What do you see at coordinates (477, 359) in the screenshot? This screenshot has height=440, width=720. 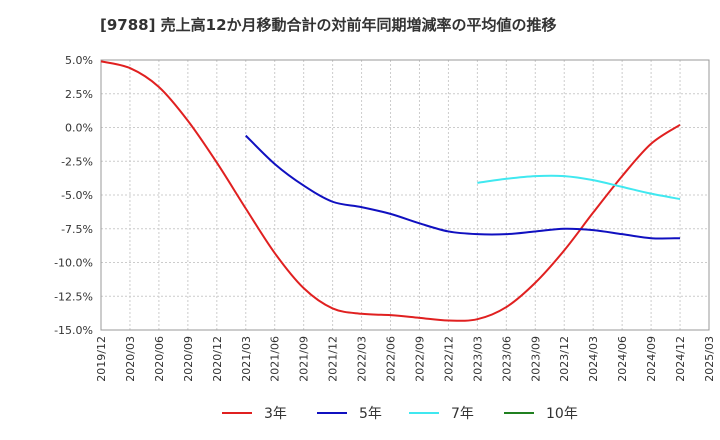 I see `x-tick-label: 2023/03` at bounding box center [477, 359].